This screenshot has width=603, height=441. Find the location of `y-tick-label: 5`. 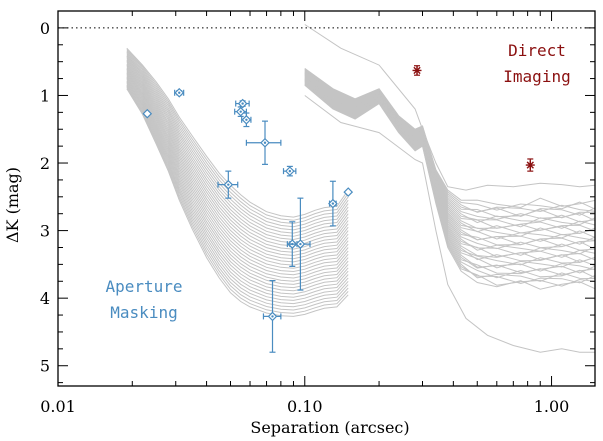

y-tick-label: 5 is located at coordinates (45, 366).